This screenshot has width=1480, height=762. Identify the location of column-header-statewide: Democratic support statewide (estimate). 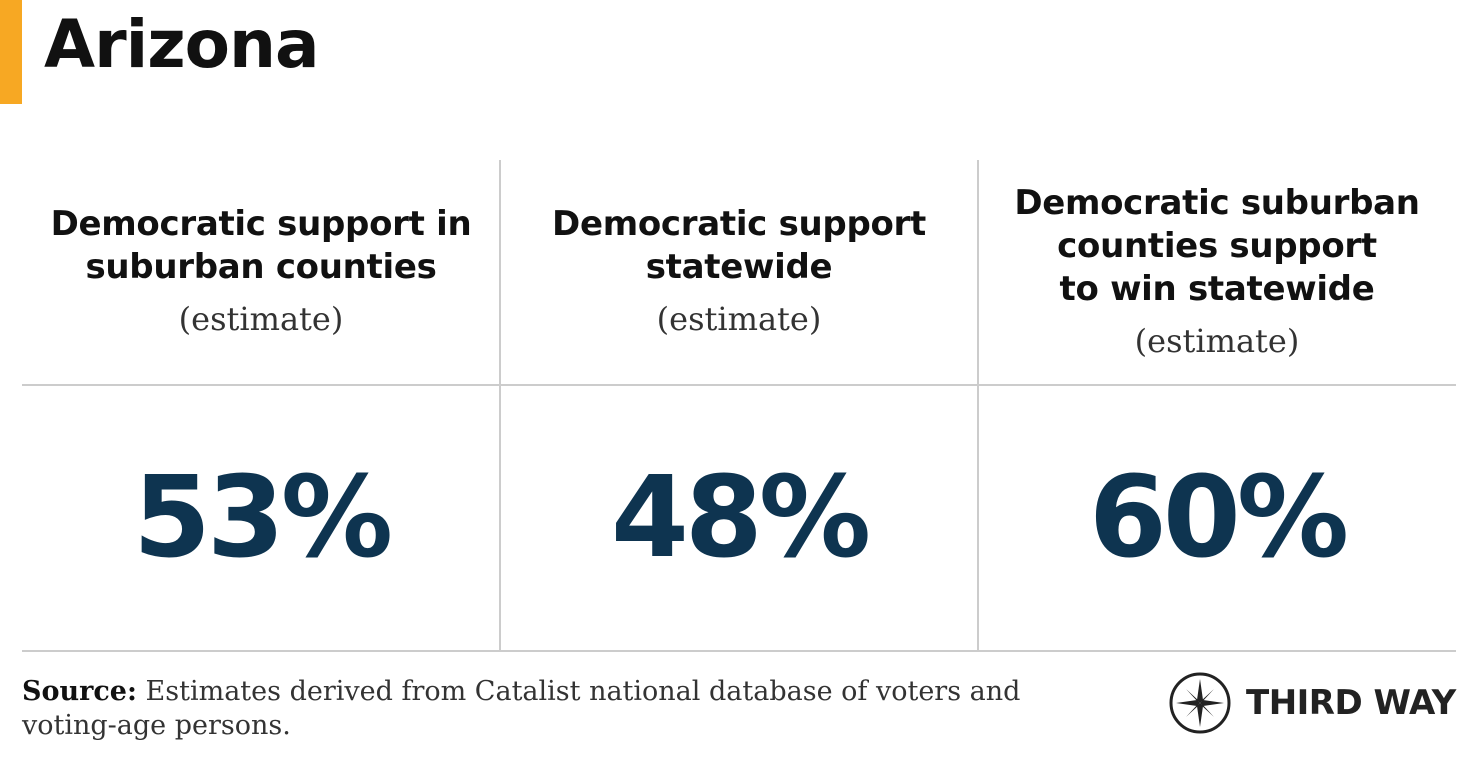
(739, 272).